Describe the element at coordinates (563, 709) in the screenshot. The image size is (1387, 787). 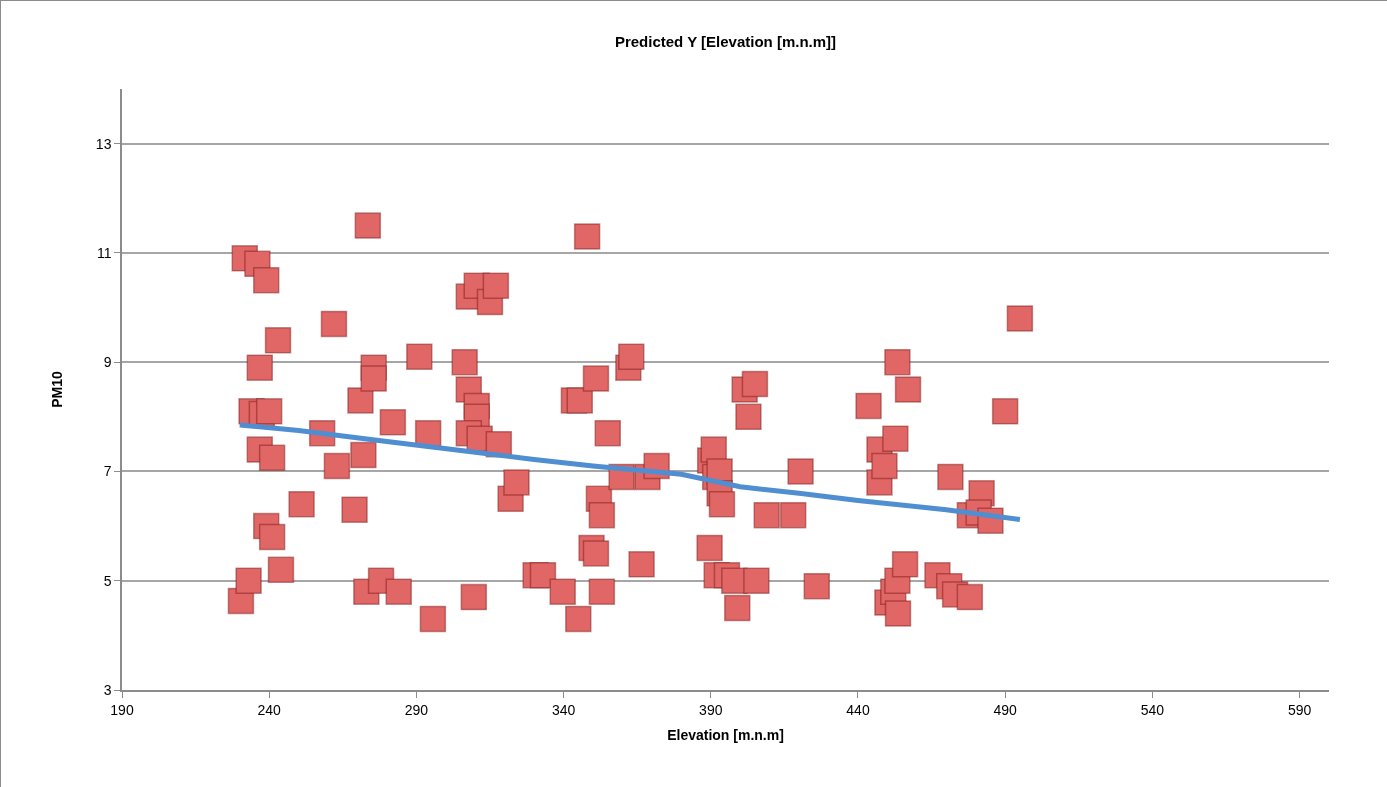
I see `x-tick-label: 340` at that location.